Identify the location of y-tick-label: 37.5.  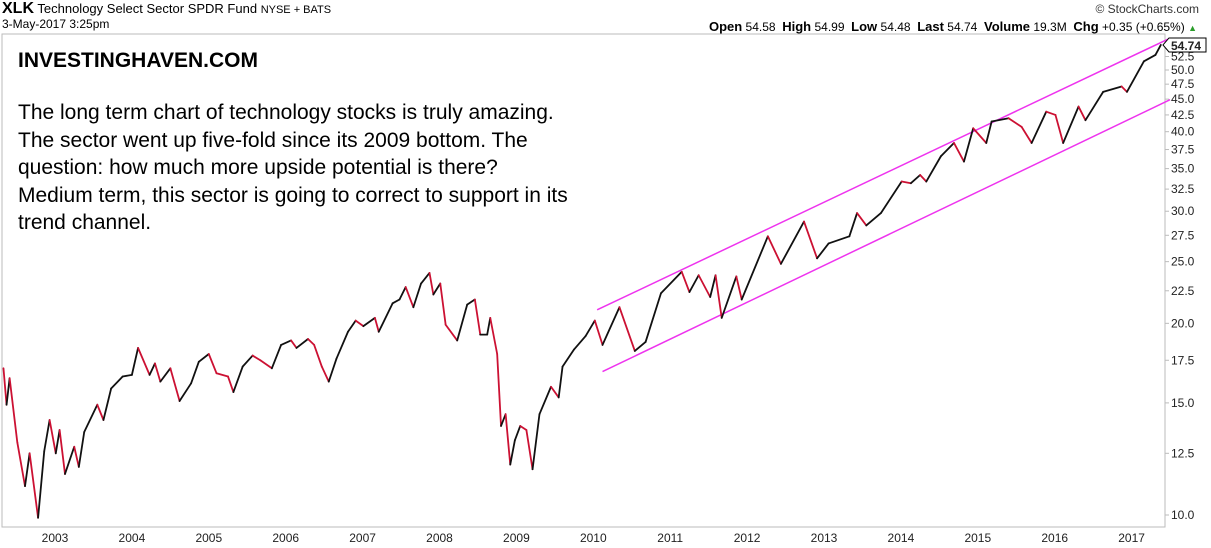
(1183, 150).